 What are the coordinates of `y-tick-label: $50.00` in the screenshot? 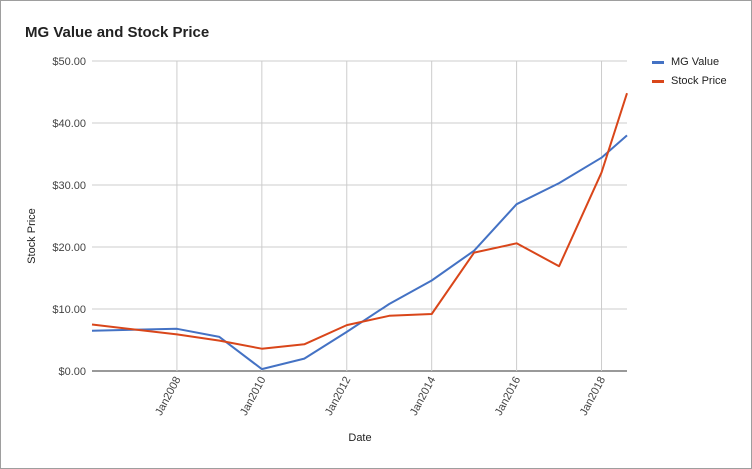 It's located at (69, 62).